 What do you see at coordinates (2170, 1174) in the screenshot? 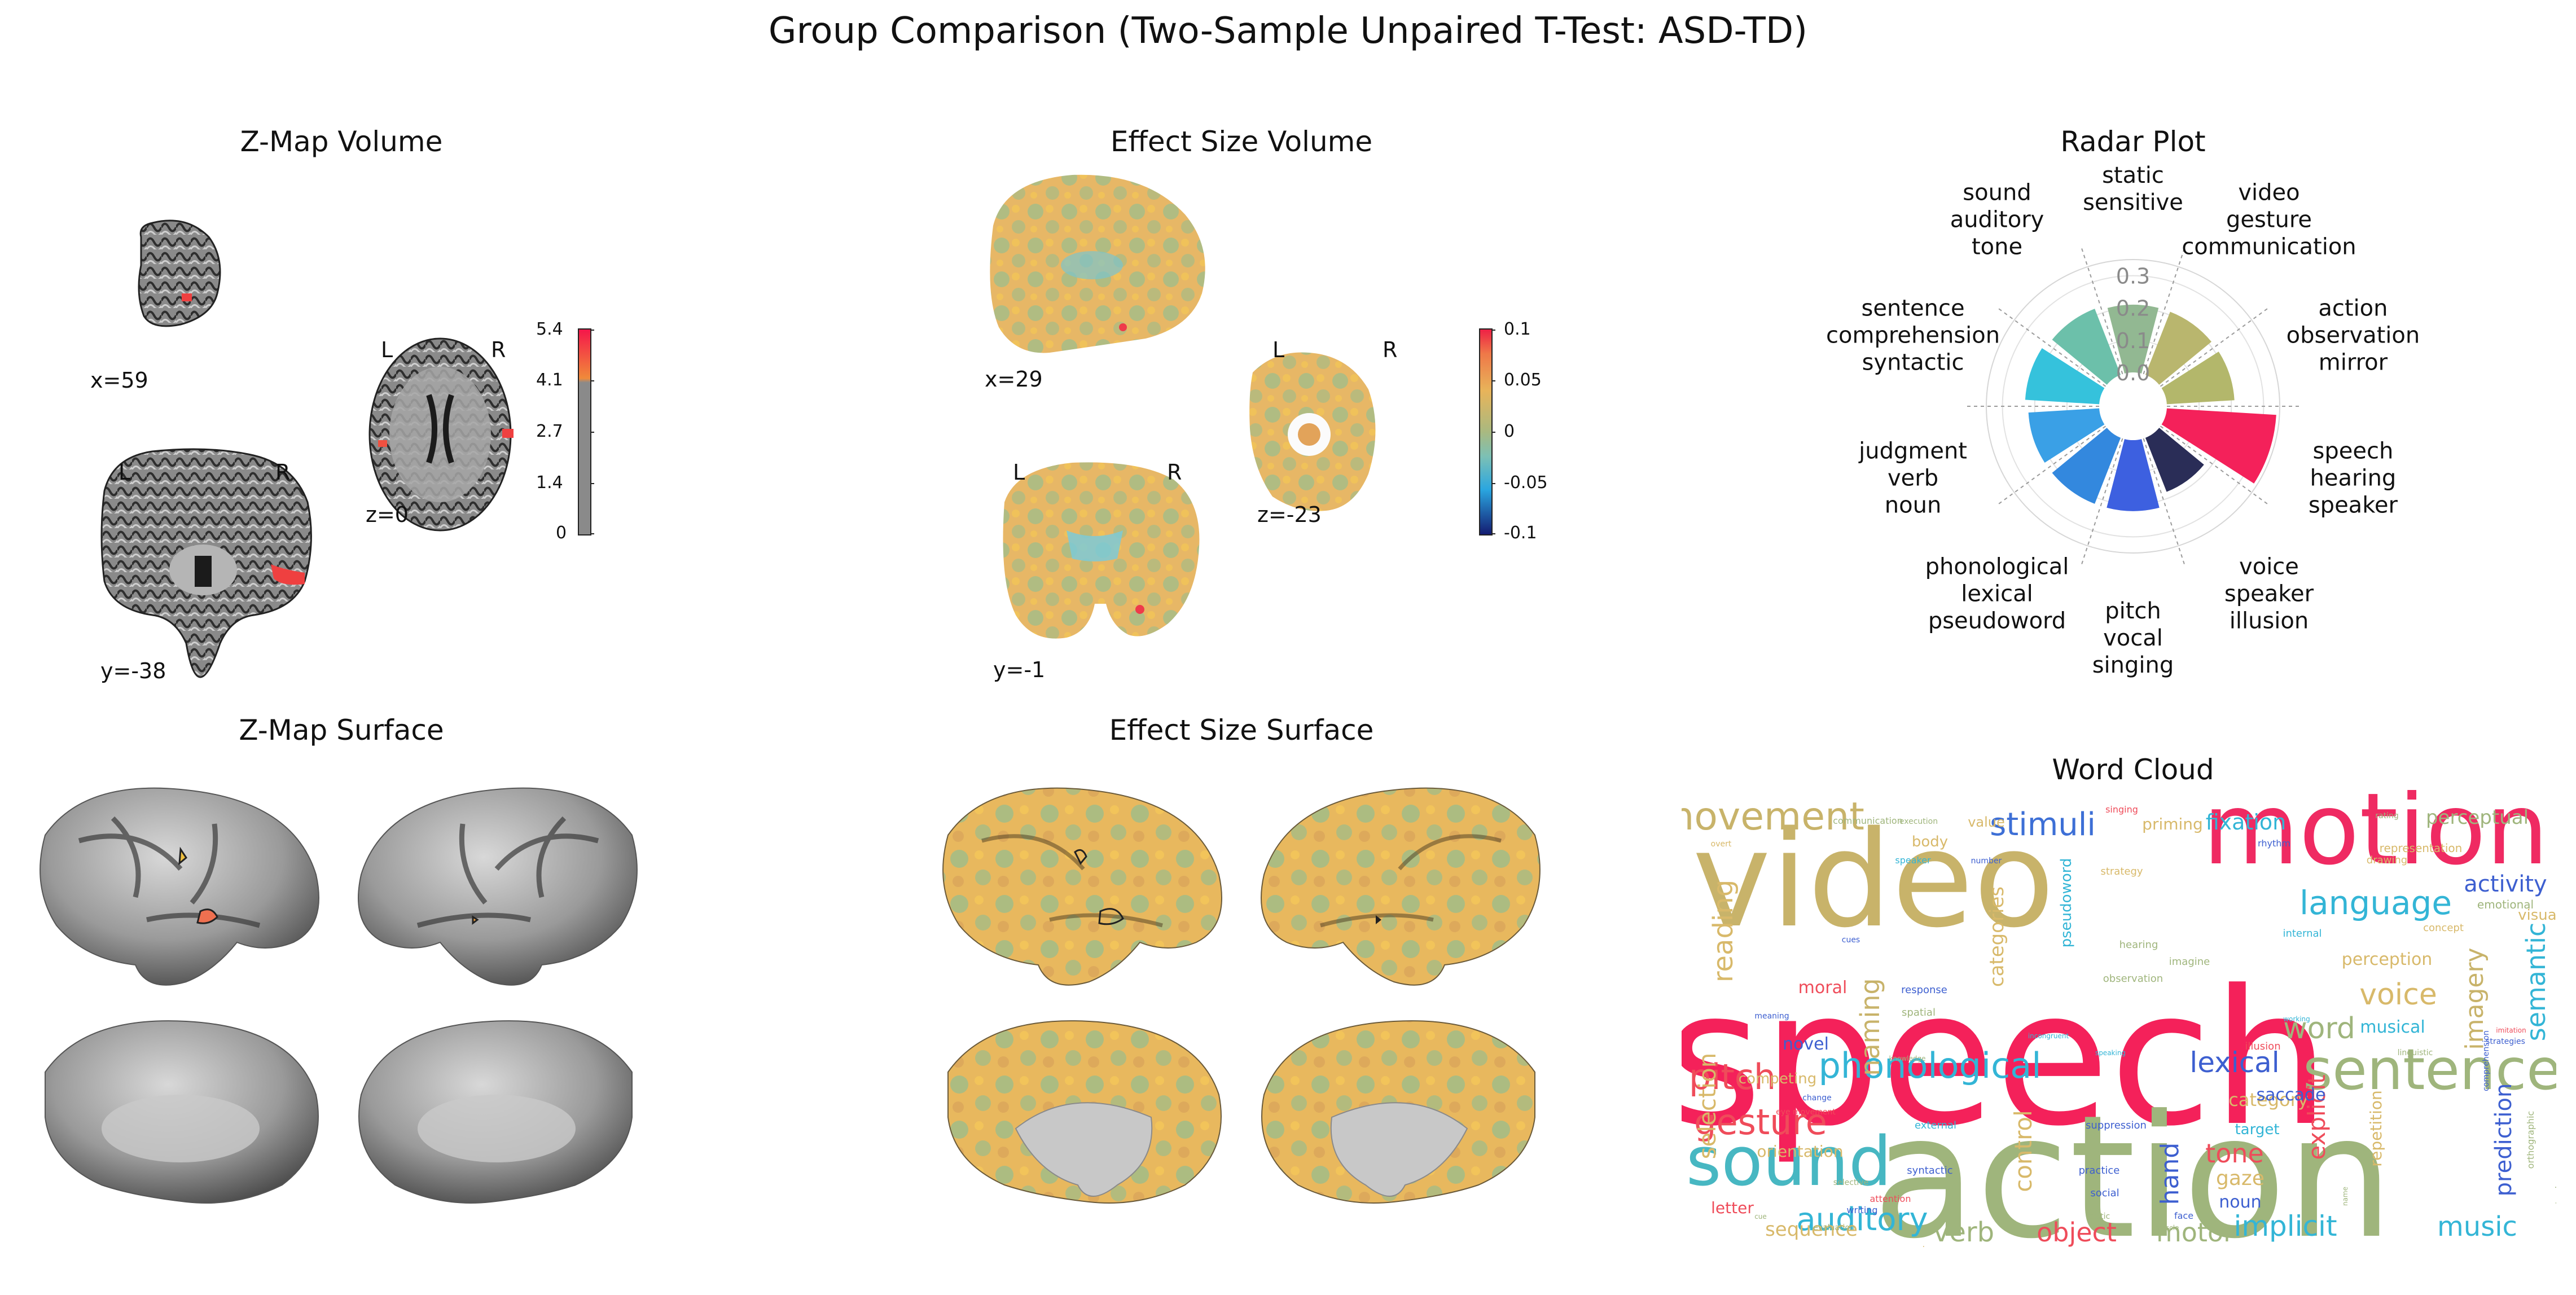
I see `wordcloud-word: hand` at bounding box center [2170, 1174].